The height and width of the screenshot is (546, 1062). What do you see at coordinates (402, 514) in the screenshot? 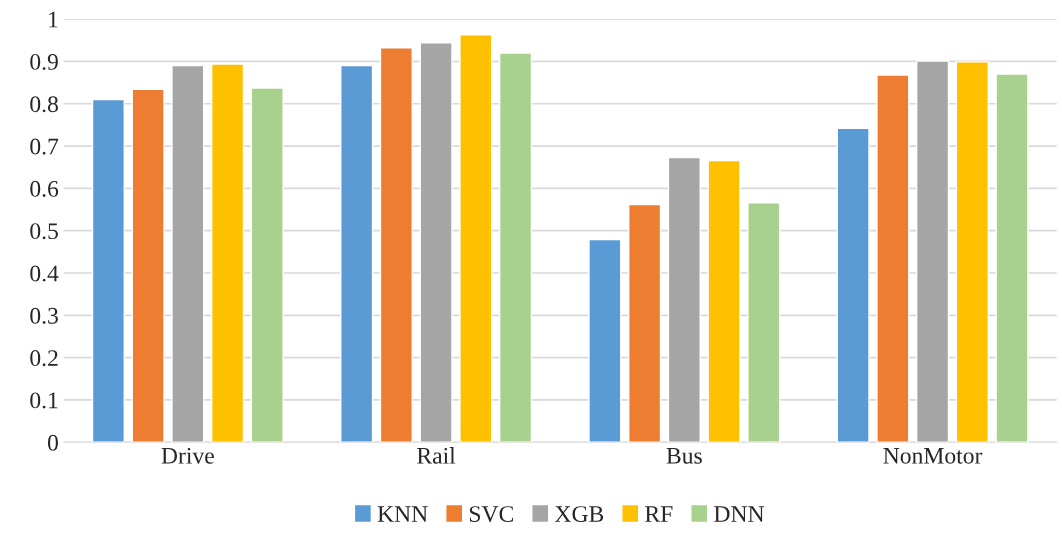
I see `legend-label: KNN` at bounding box center [402, 514].